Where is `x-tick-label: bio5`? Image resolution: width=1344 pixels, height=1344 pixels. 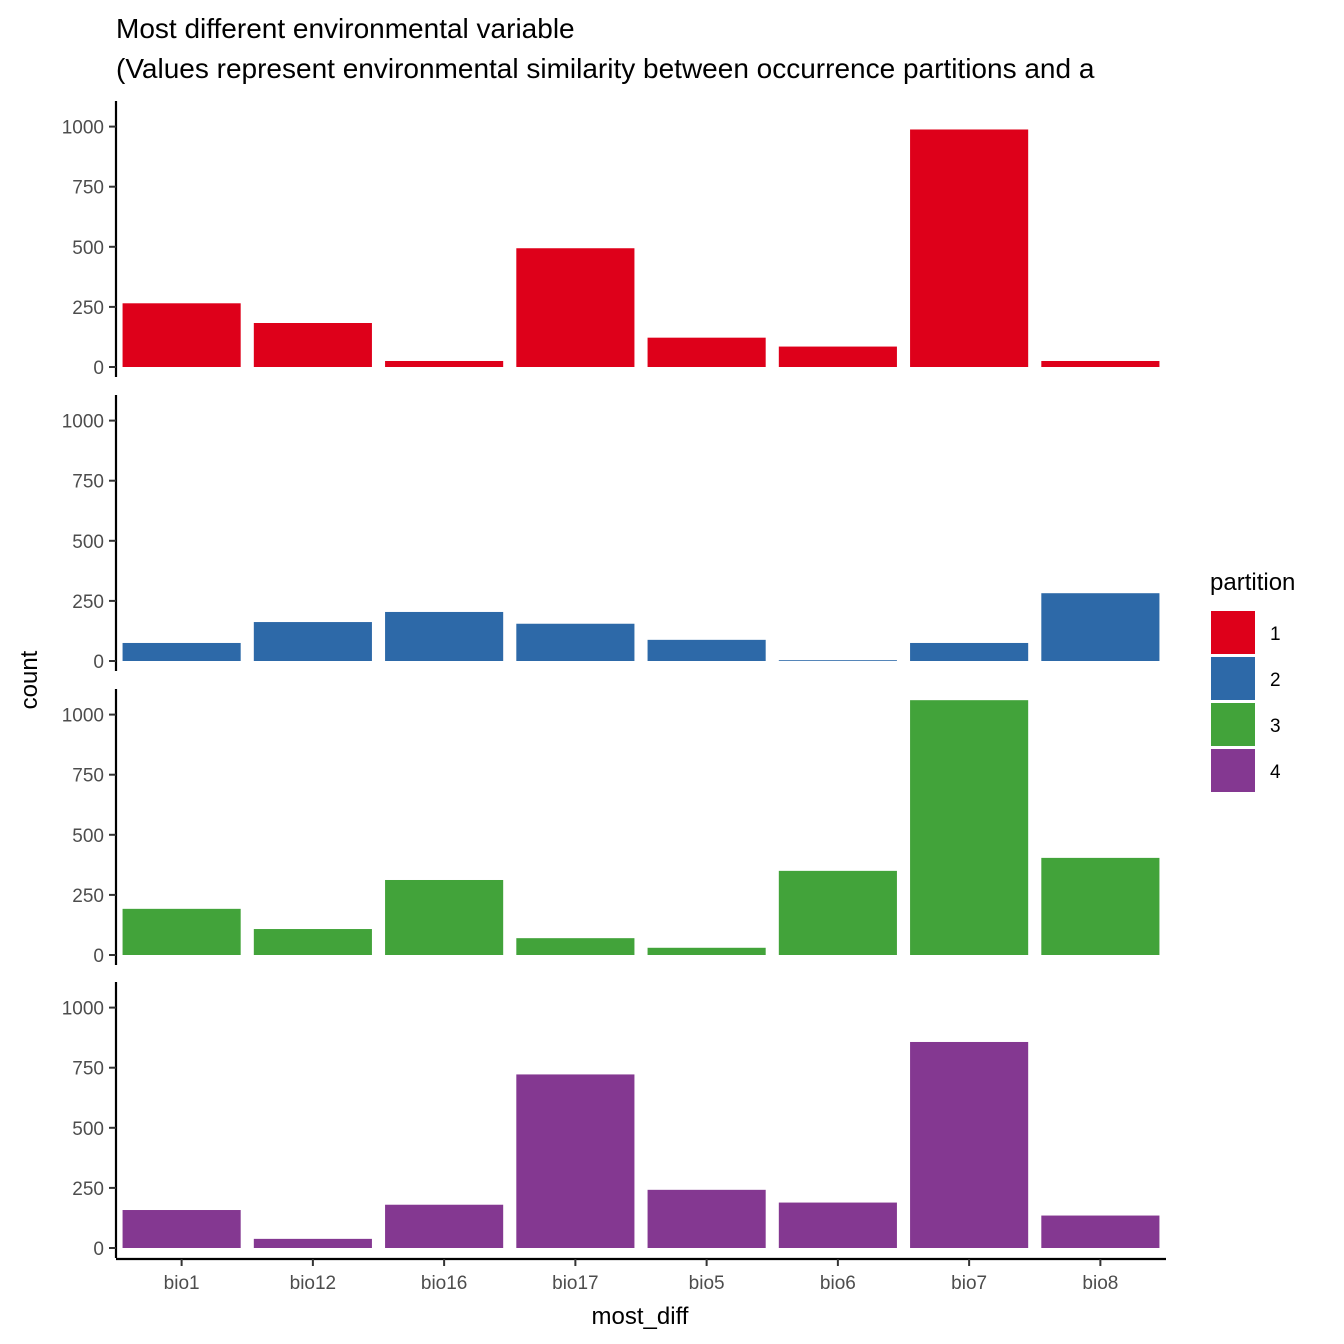 x-tick-label: bio5 is located at coordinates (707, 1283).